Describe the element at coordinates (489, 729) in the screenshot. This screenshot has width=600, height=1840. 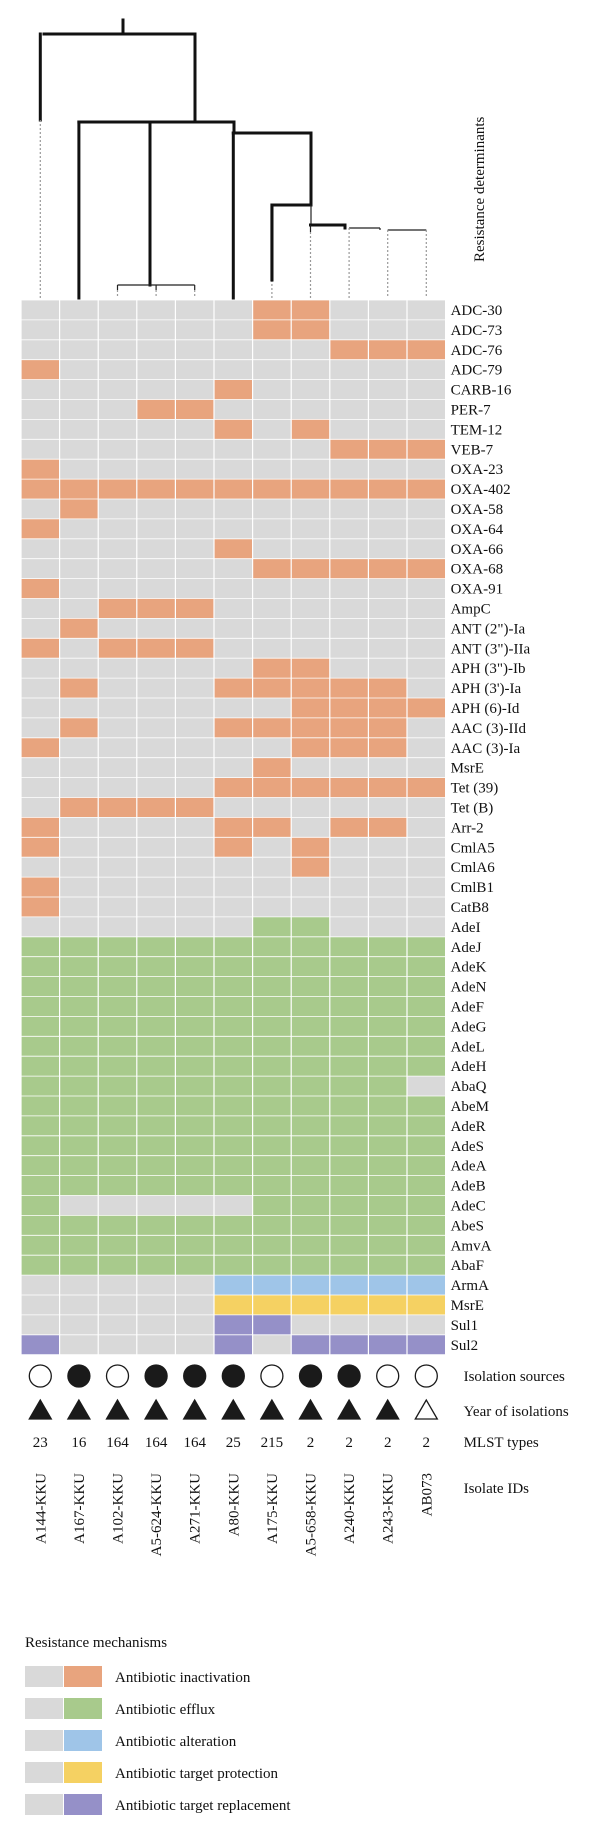
I see `gene-label: AAC (3)-IId` at that location.